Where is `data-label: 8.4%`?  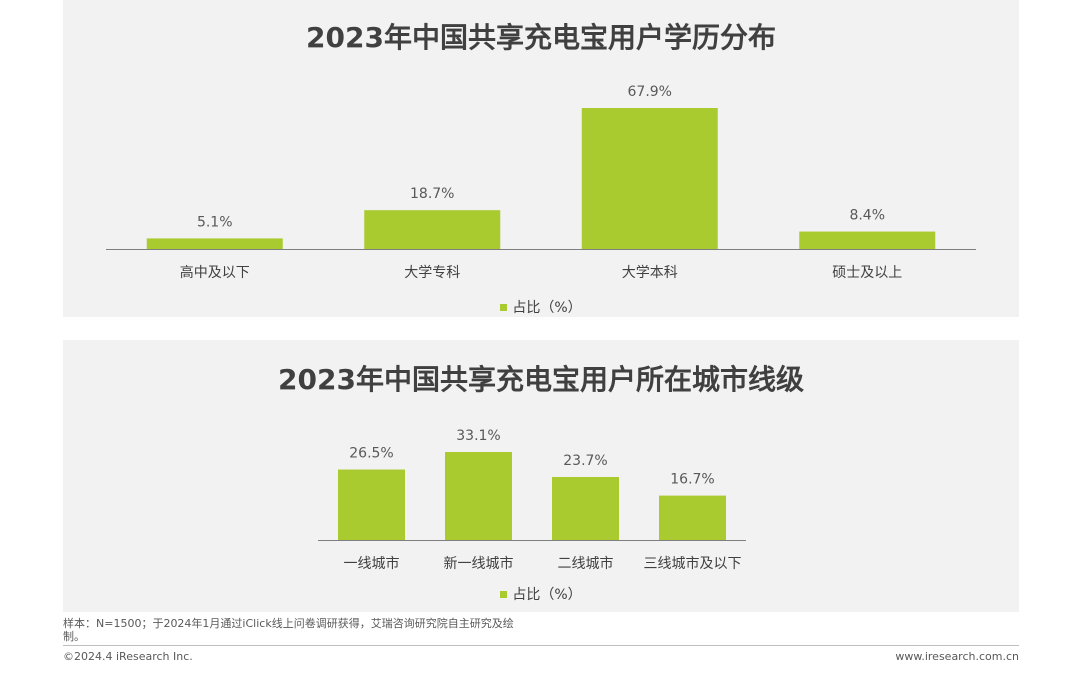 data-label: 8.4% is located at coordinates (867, 216).